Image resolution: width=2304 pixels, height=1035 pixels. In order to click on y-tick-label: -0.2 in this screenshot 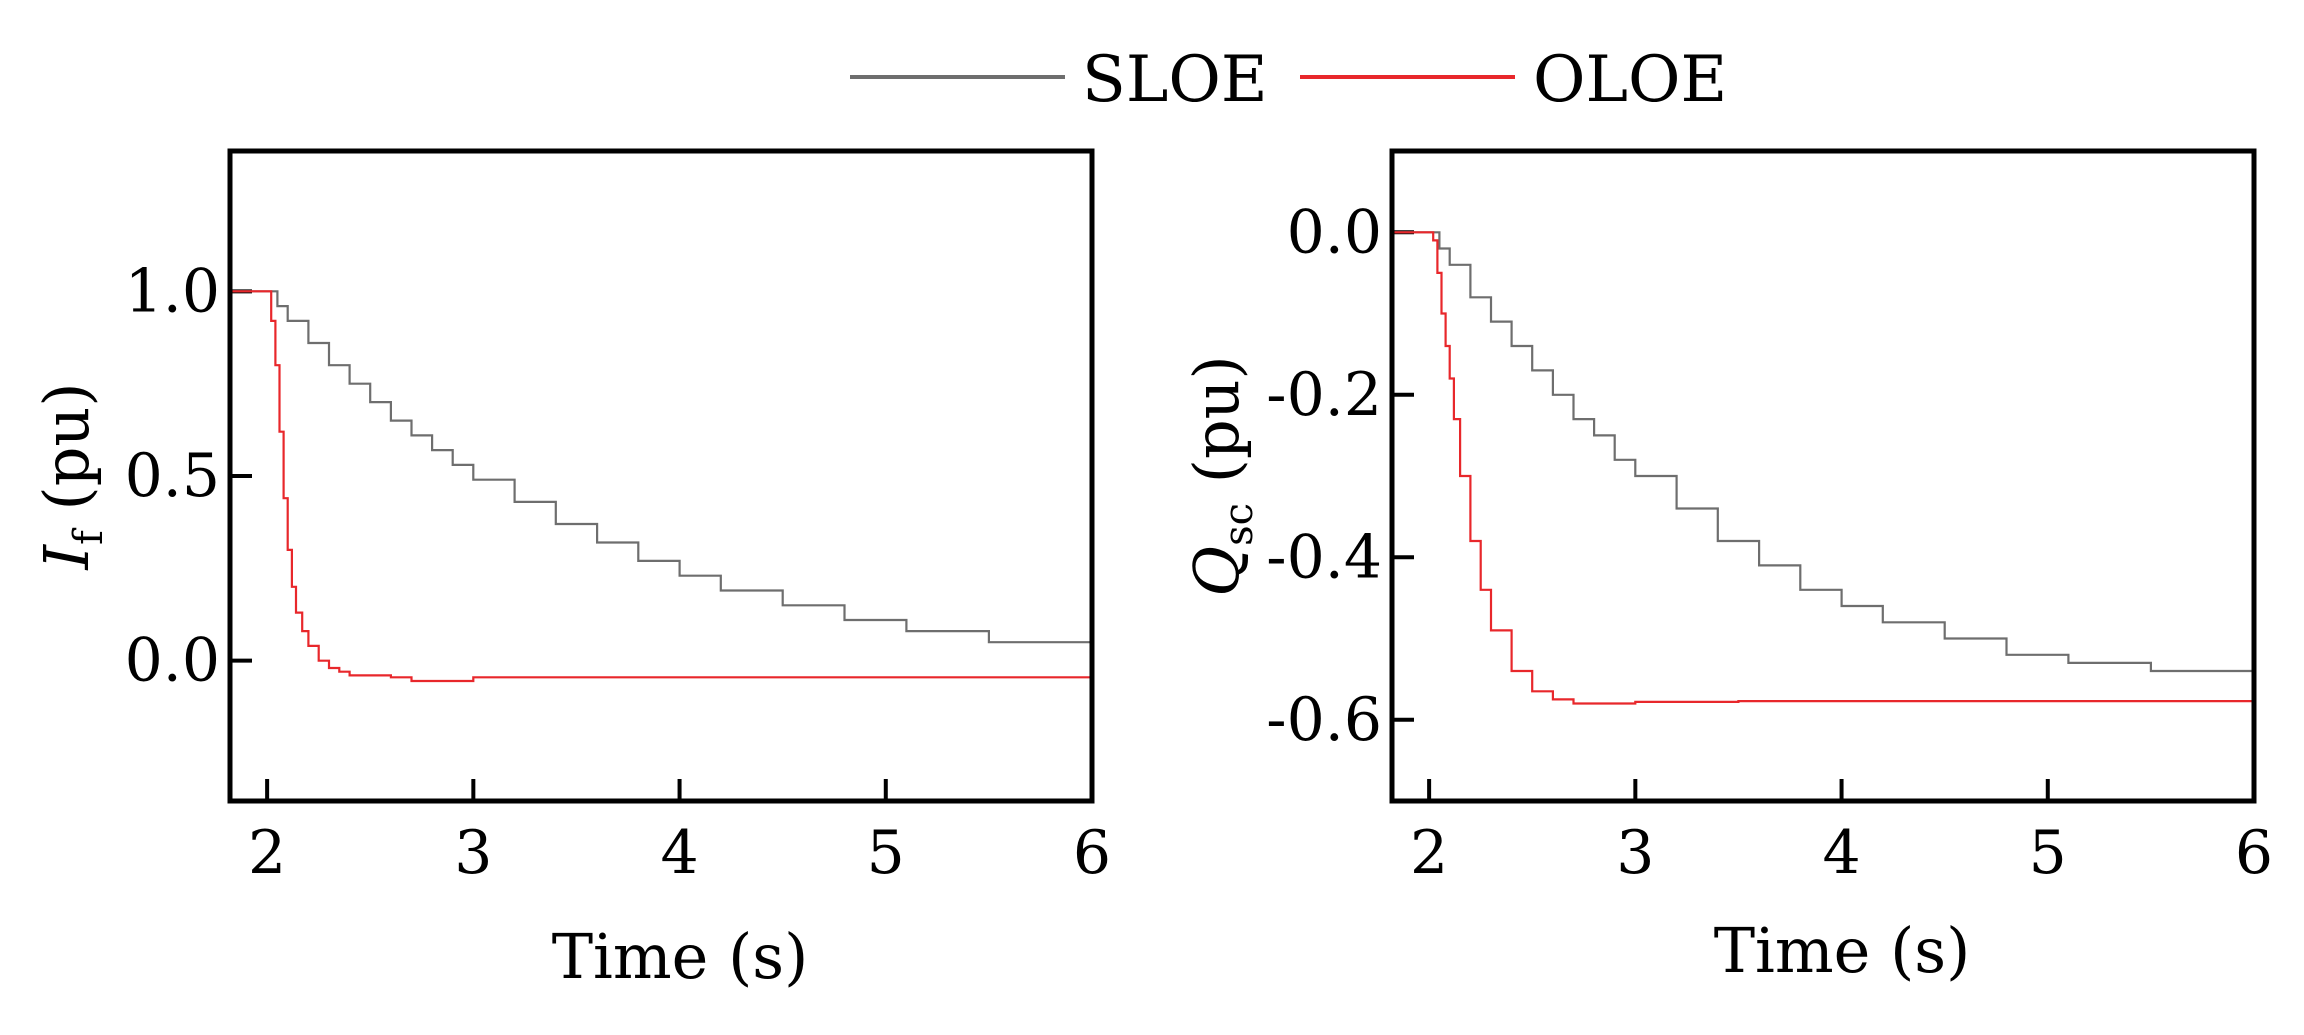, I will do `click(1324, 395)`.